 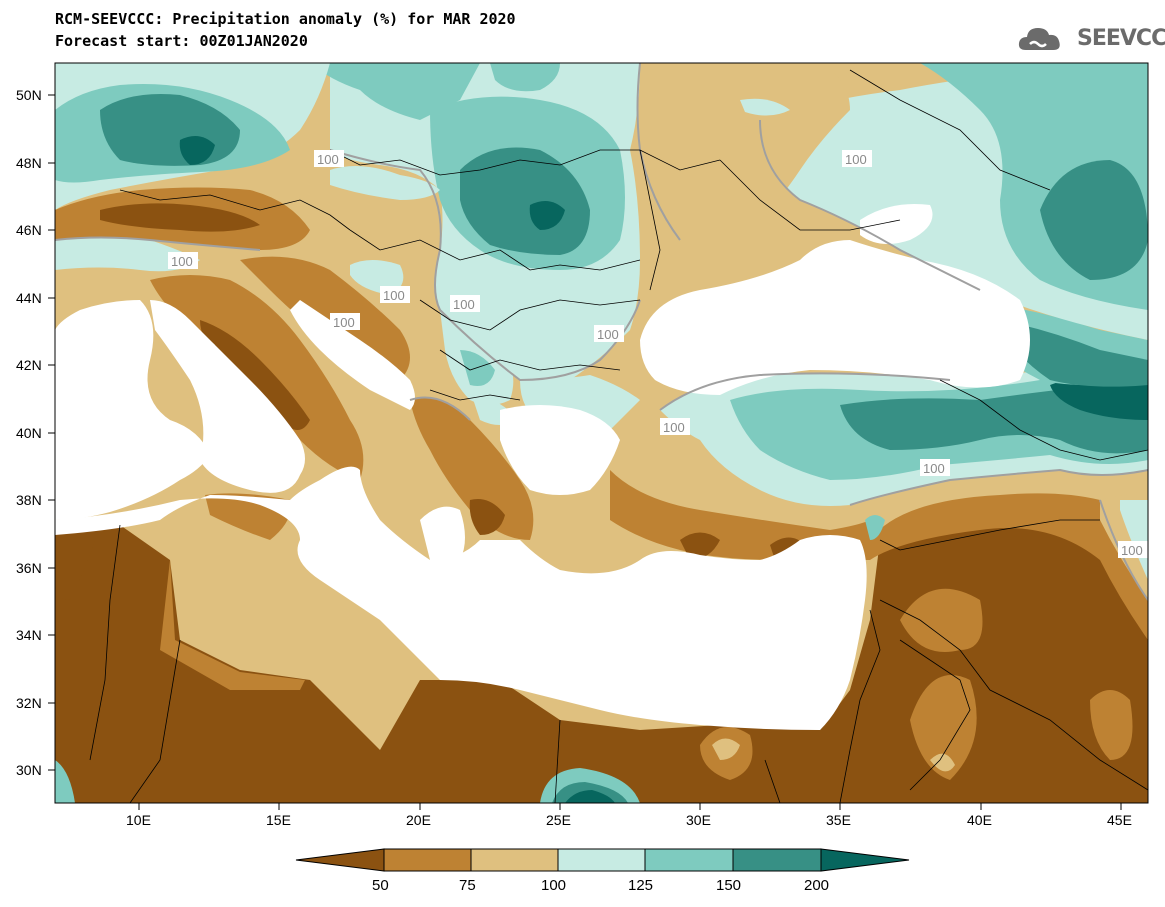 I want to click on colorbar-label: 50, so click(x=380, y=885).